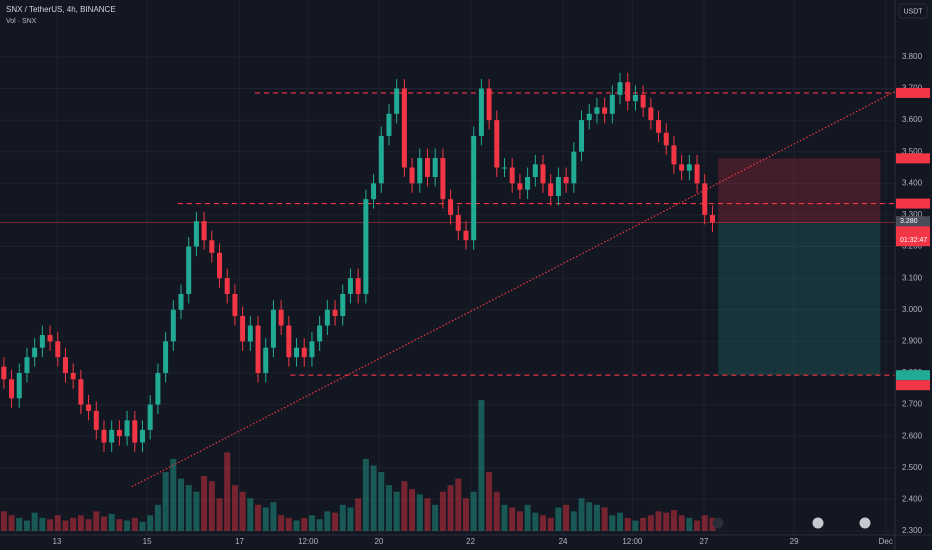 Image resolution: width=932 pixels, height=550 pixels. I want to click on currency-button, so click(913, 11).